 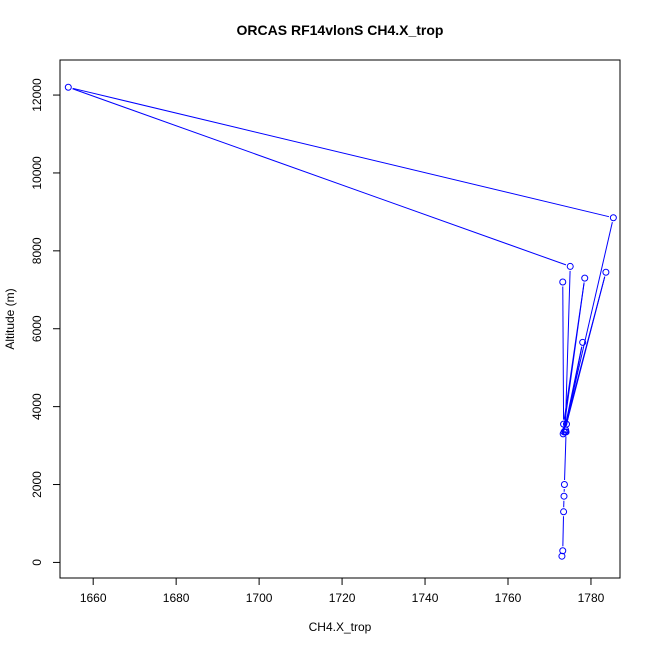 I want to click on y-tick-label: 6000, so click(x=37, y=328).